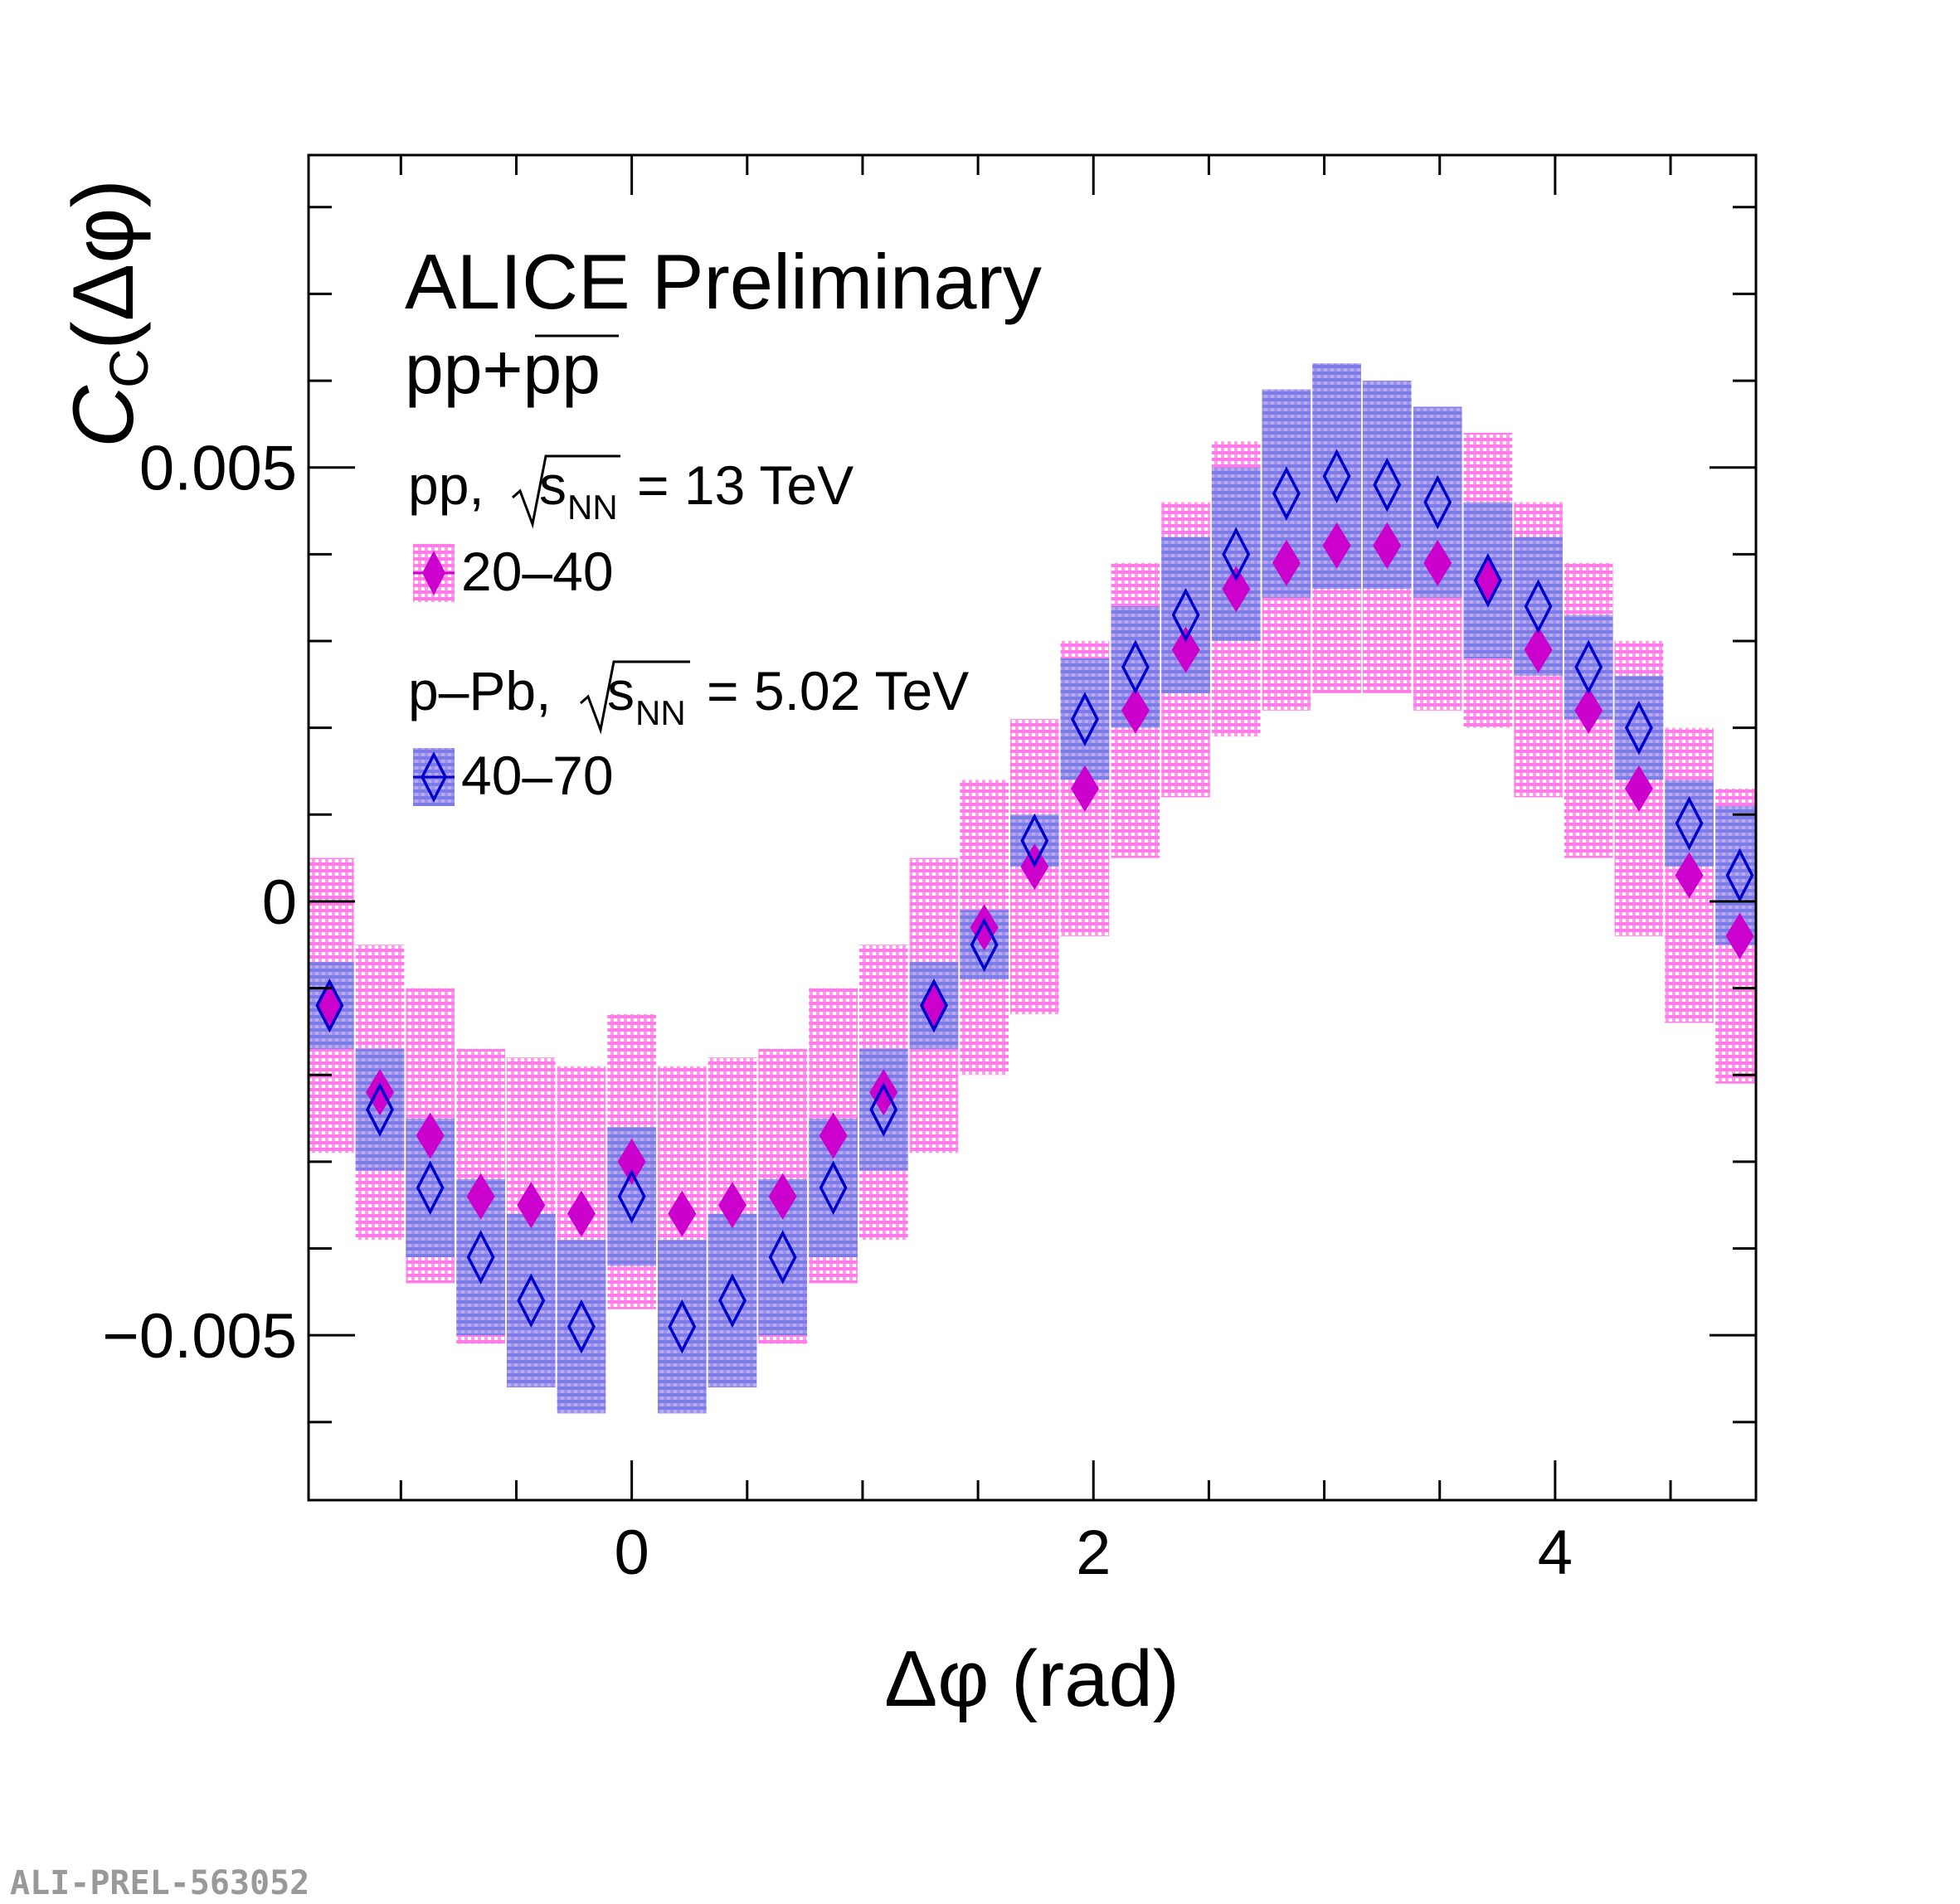 The height and width of the screenshot is (1904, 1960). I want to click on x-tick-label: 4, so click(1555, 1553).